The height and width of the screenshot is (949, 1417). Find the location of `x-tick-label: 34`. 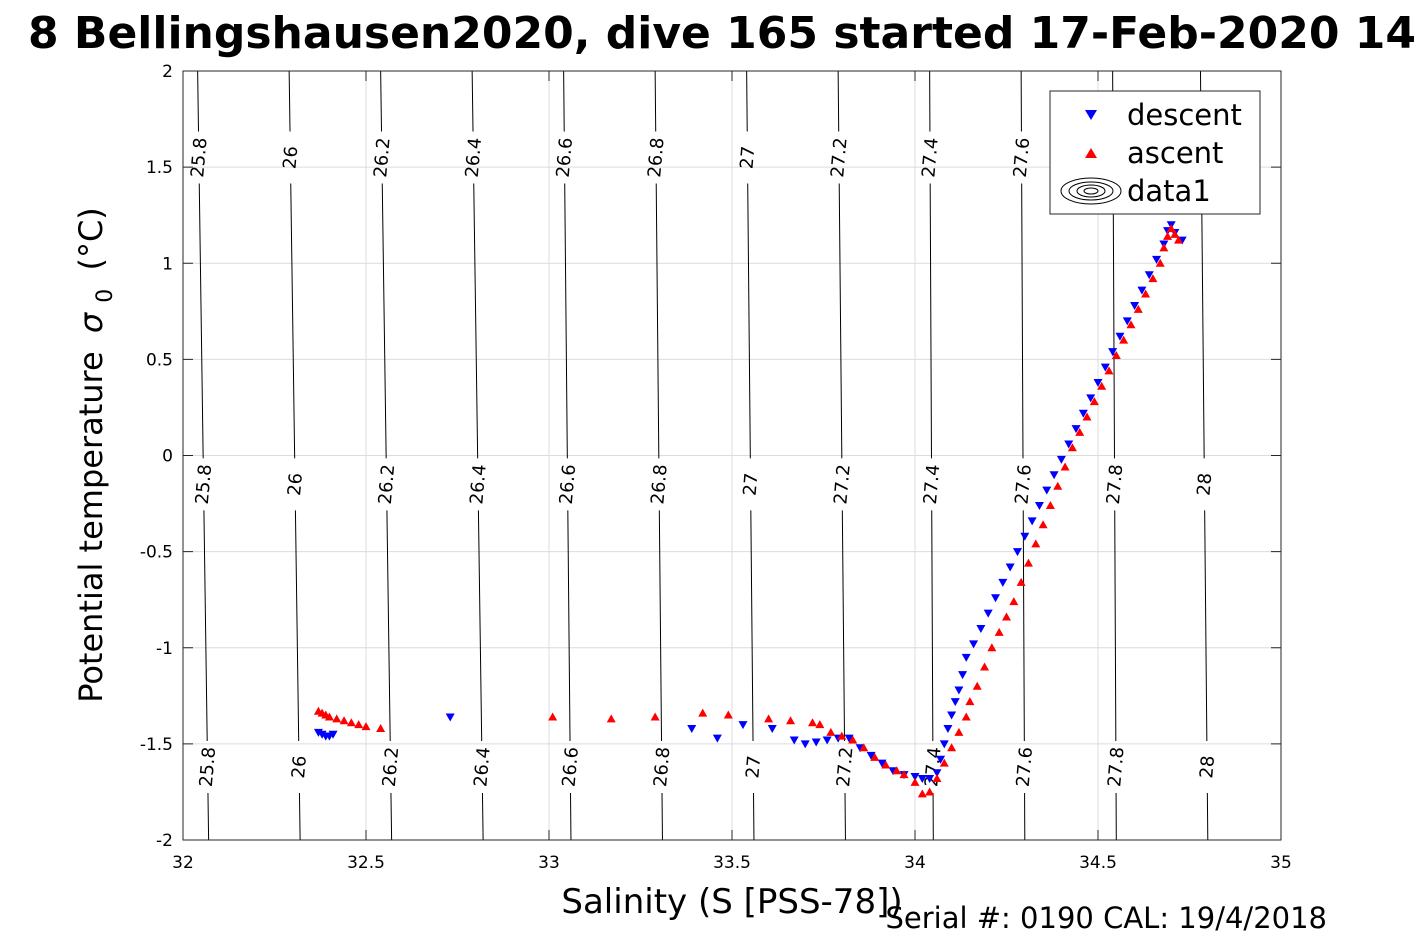

x-tick-label: 34 is located at coordinates (915, 863).